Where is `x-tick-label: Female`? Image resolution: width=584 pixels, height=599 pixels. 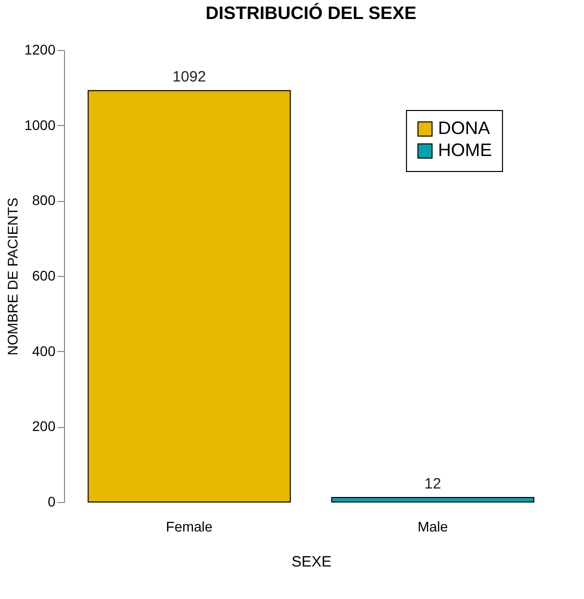
x-tick-label: Female is located at coordinates (189, 526).